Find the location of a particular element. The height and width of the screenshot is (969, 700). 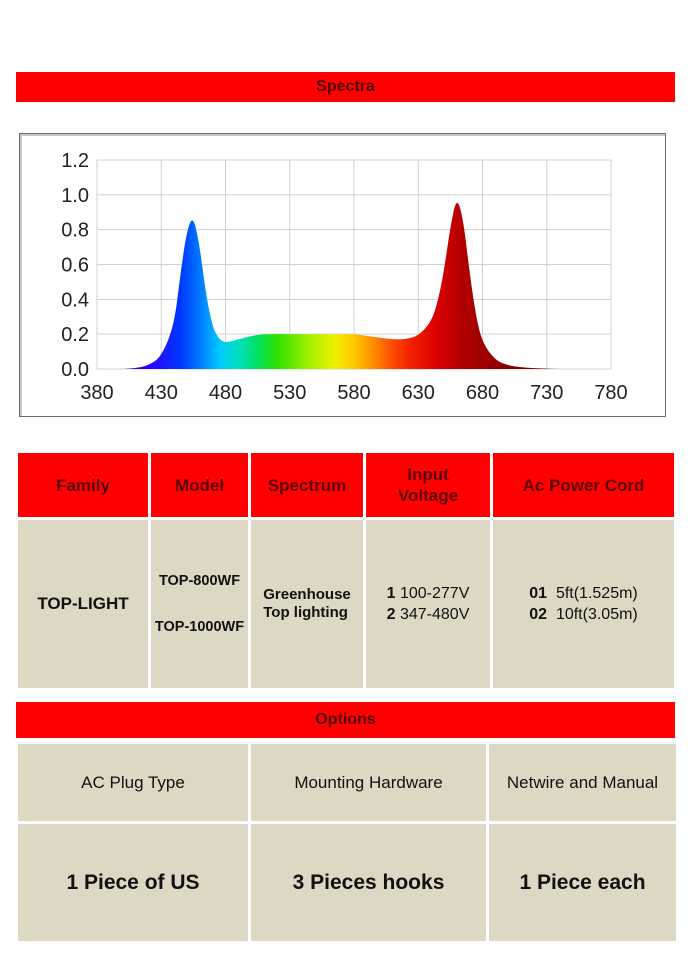

y-tick-label: 0.2 is located at coordinates (75, 335).